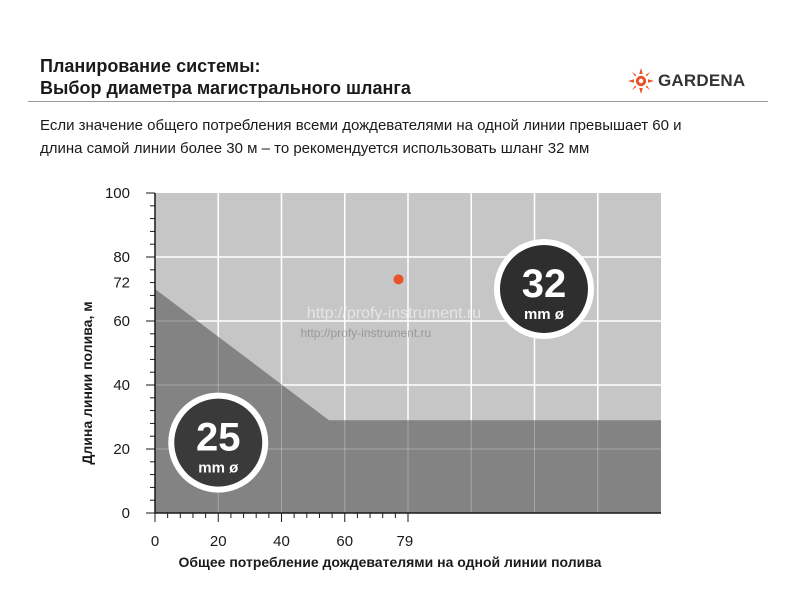 The width and height of the screenshot is (800, 589). Describe the element at coordinates (394, 313) in the screenshot. I see `watermark-large: http://profy-instrument.ru` at that location.